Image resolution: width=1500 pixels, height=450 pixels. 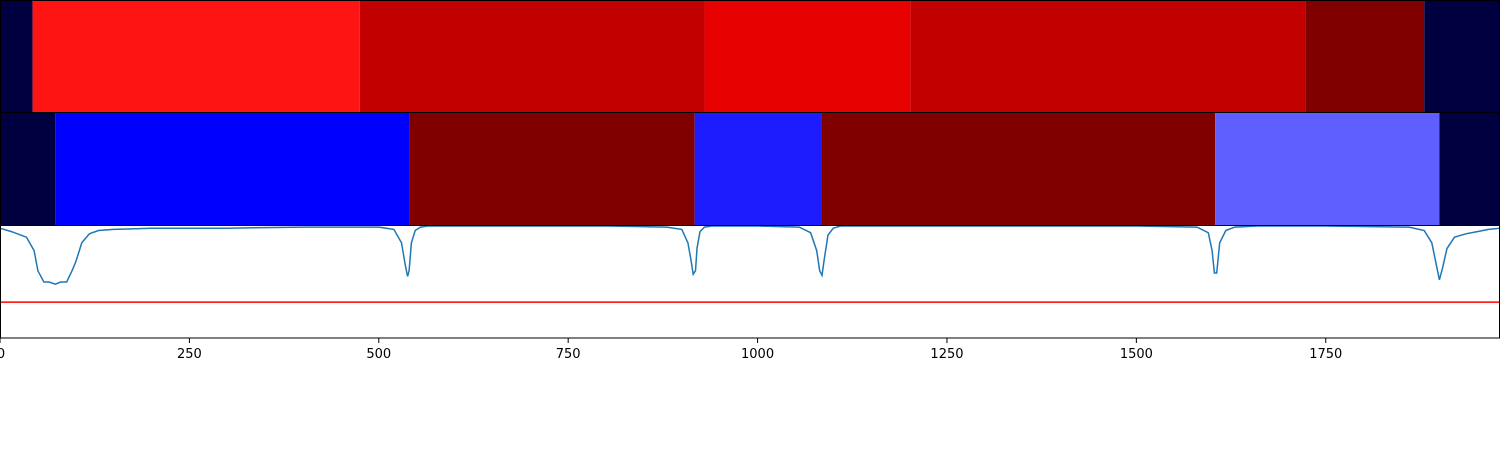 I want to click on x-tick-label: 500, so click(x=378, y=354).